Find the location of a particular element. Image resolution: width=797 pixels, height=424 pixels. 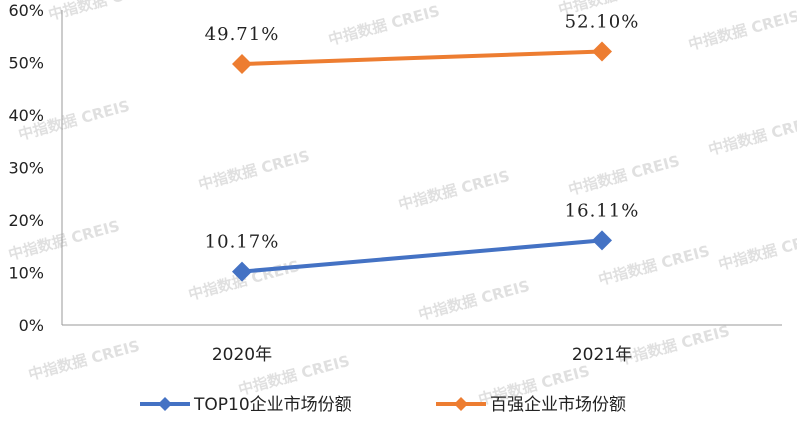

x-tick-label: 2020年 is located at coordinates (242, 355).